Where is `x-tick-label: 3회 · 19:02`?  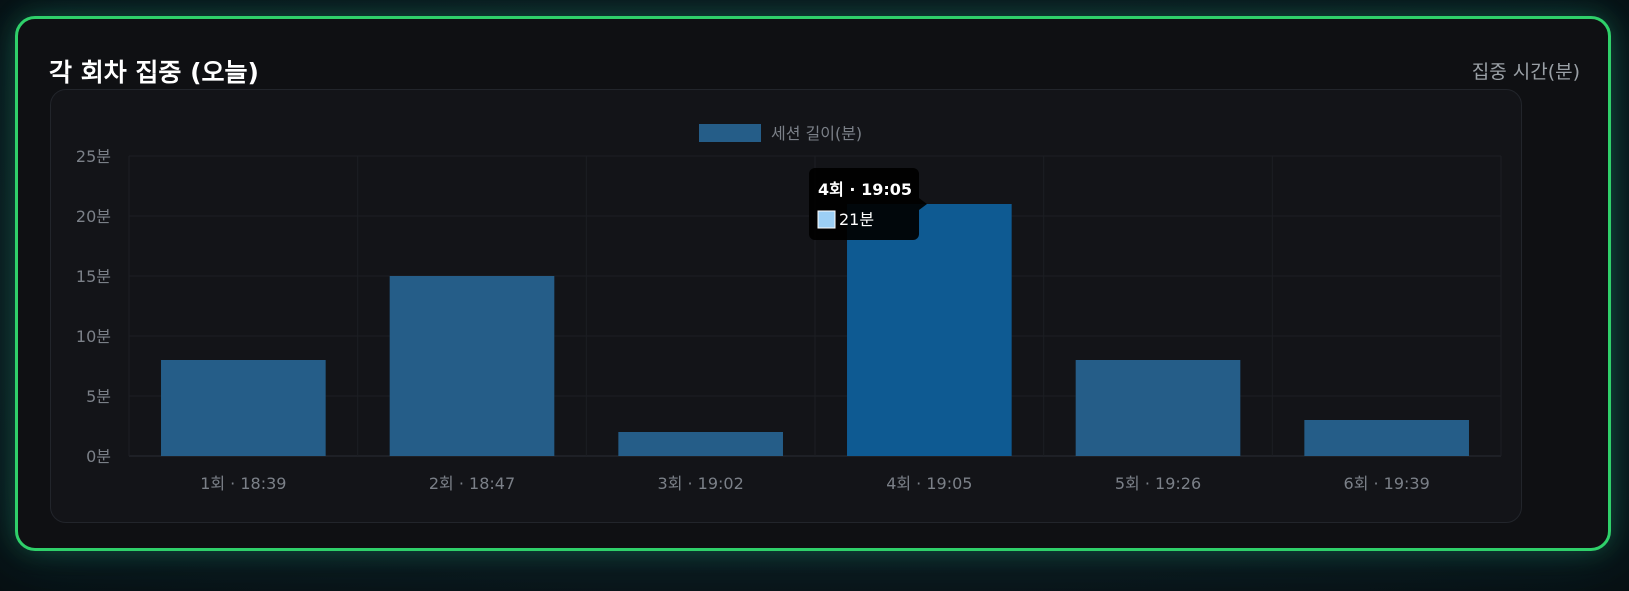
x-tick-label: 3회 · 19:02 is located at coordinates (701, 483).